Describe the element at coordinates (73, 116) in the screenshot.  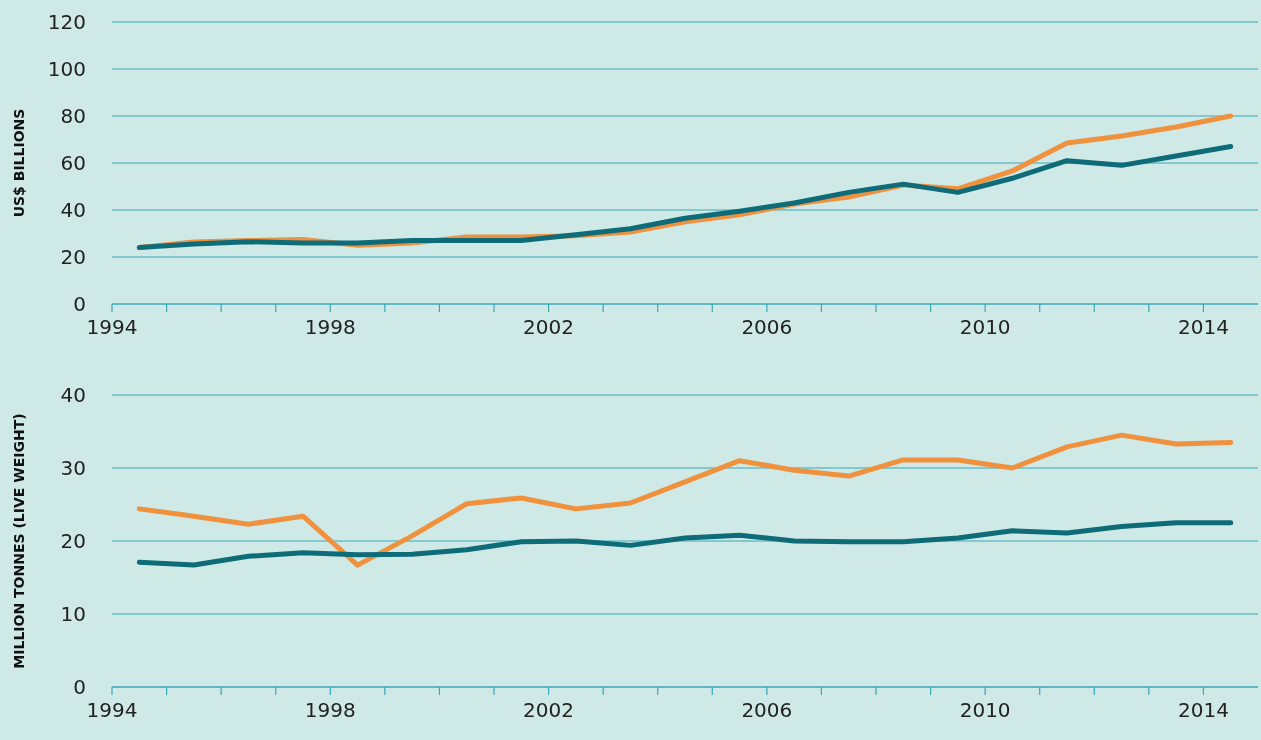
I see `y-tick-label: 80` at that location.